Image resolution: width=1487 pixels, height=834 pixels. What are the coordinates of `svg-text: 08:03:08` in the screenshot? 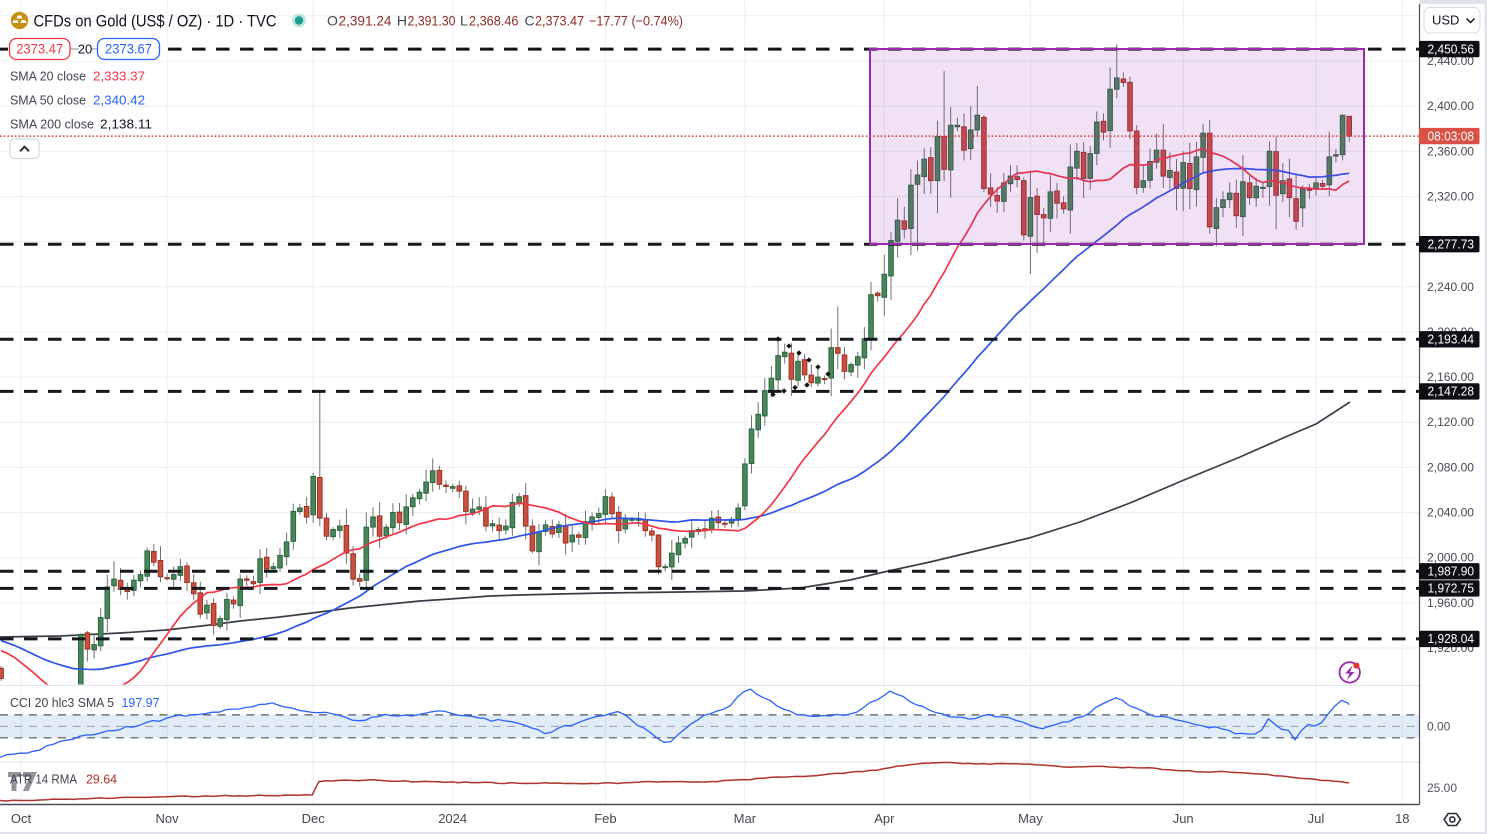 It's located at (1451, 136).